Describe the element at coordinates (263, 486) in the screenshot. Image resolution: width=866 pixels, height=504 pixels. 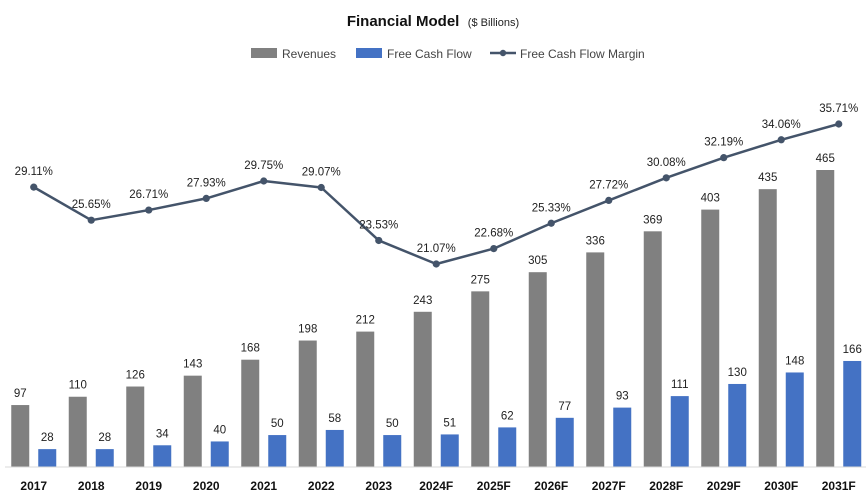
I see `x-tick-label: 2021` at that location.